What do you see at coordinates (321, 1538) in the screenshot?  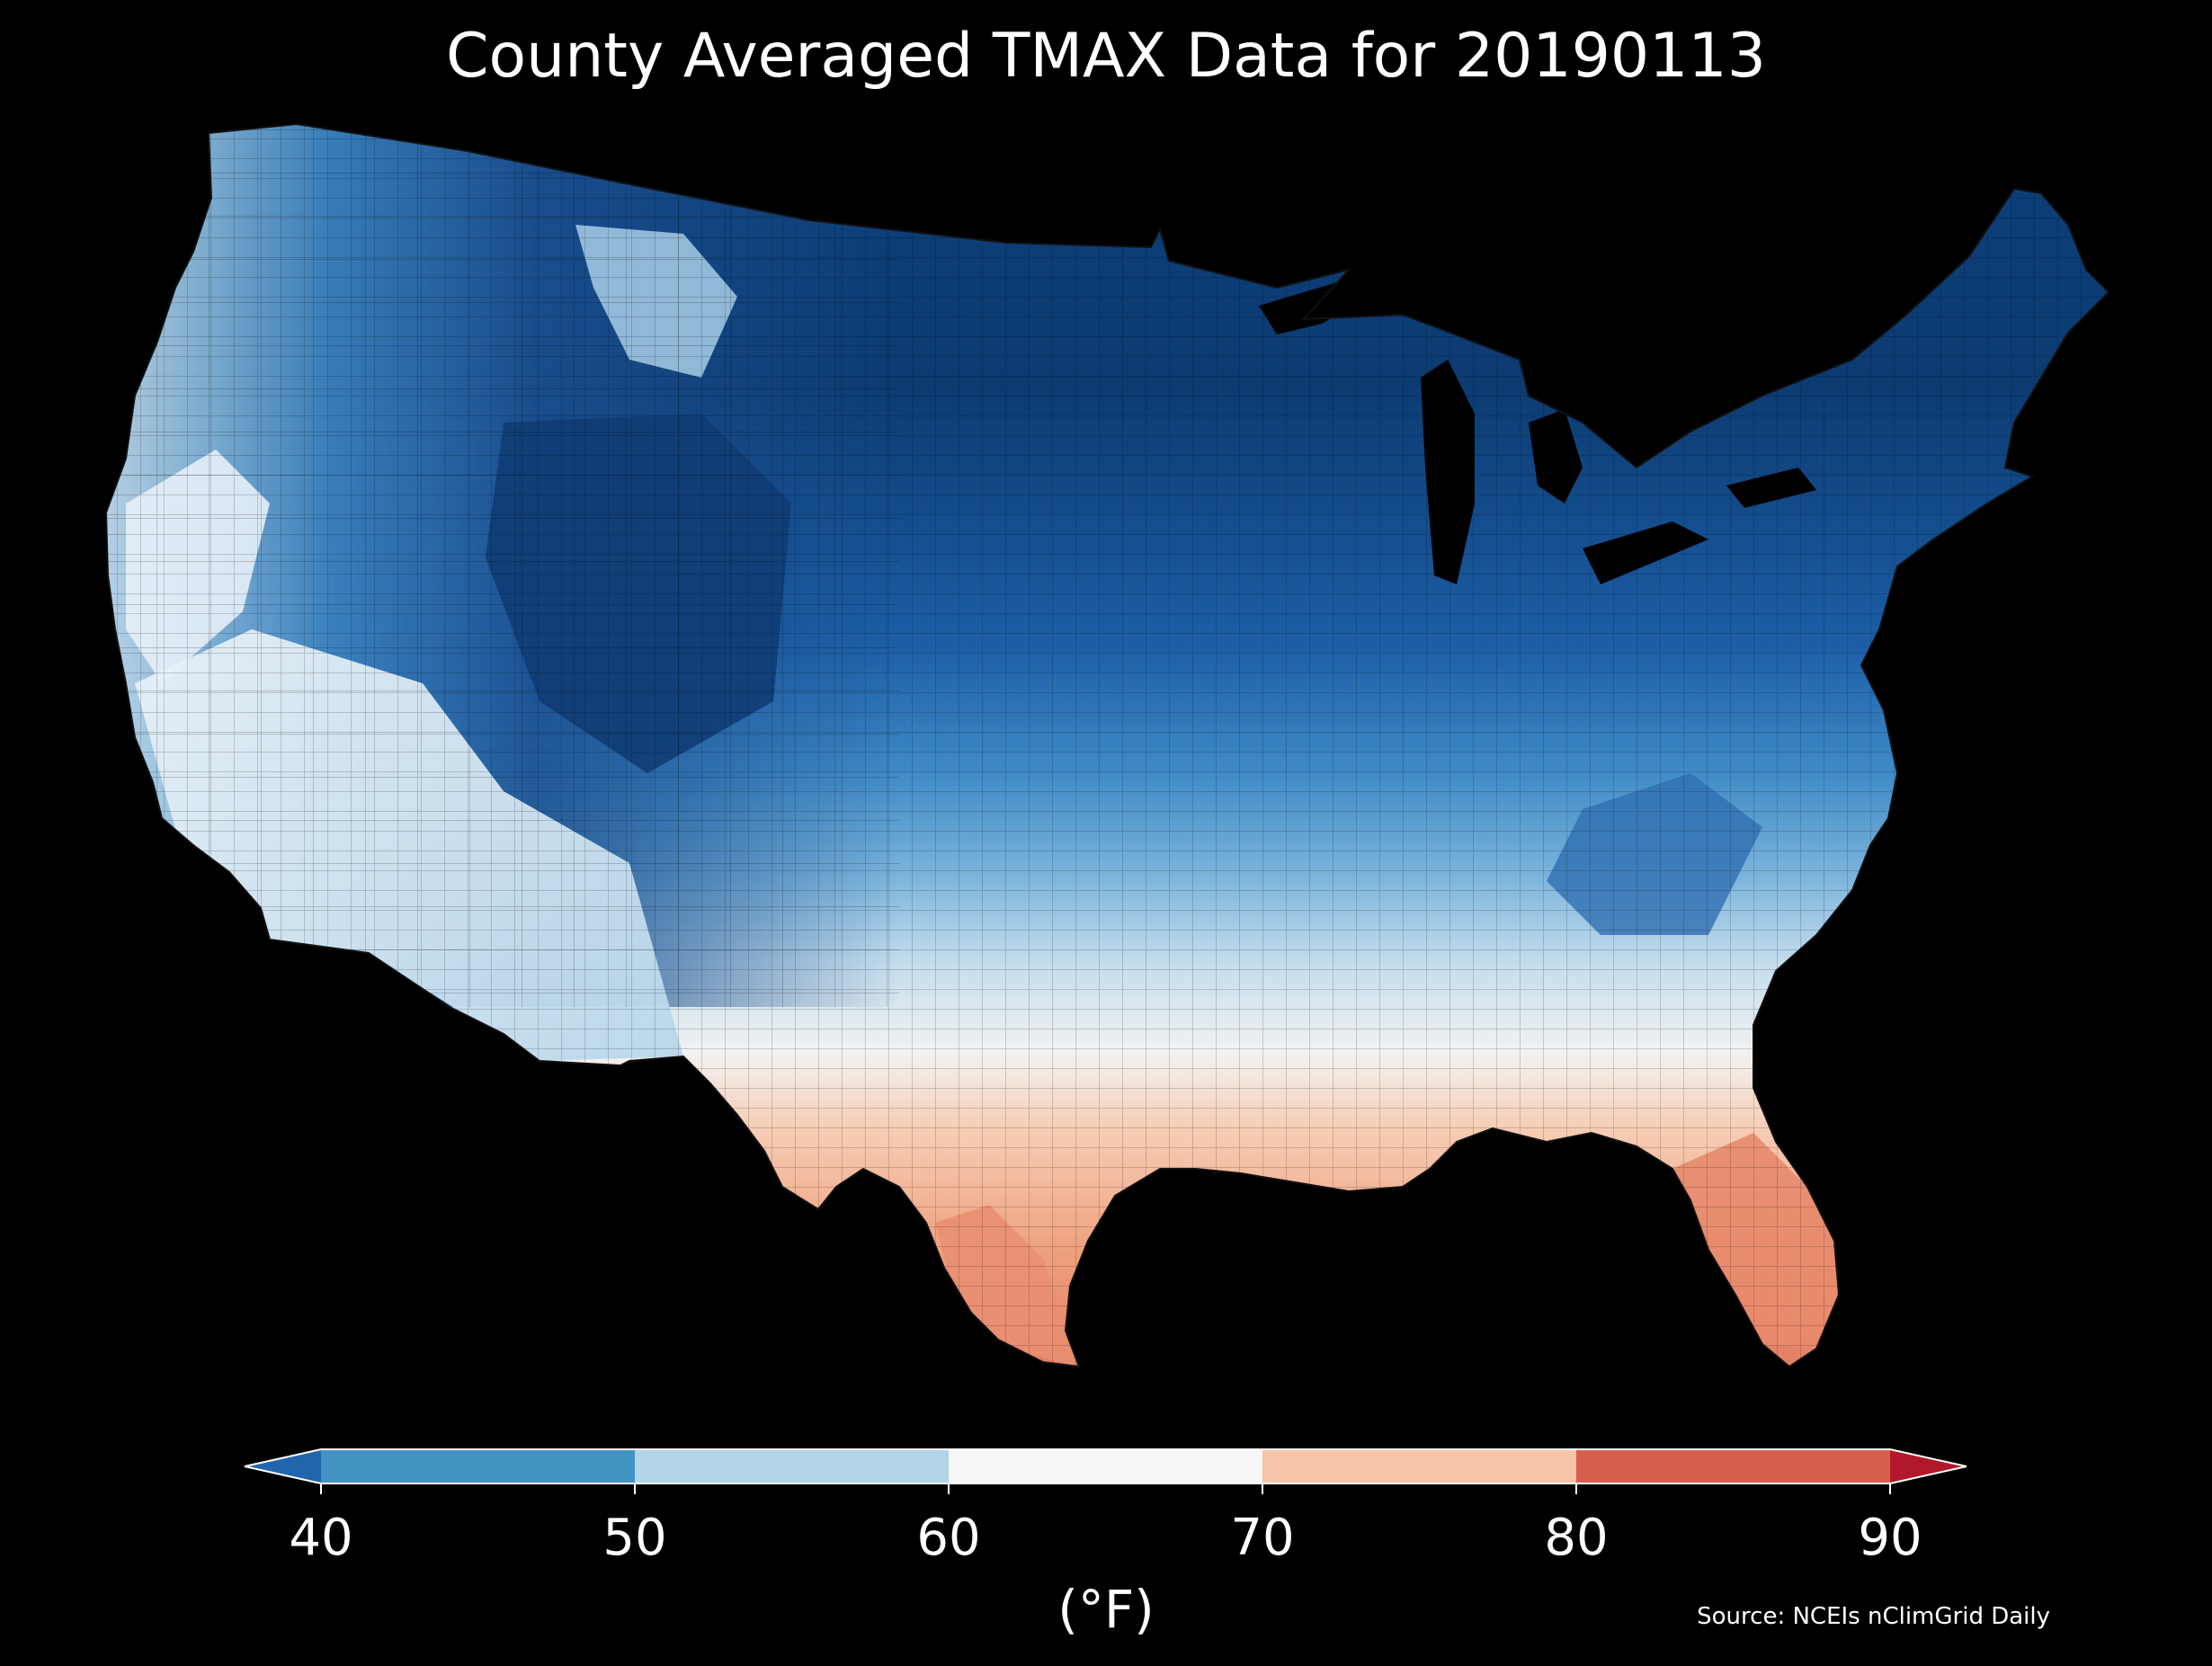 I see `colorbar-tick-label: 40` at bounding box center [321, 1538].